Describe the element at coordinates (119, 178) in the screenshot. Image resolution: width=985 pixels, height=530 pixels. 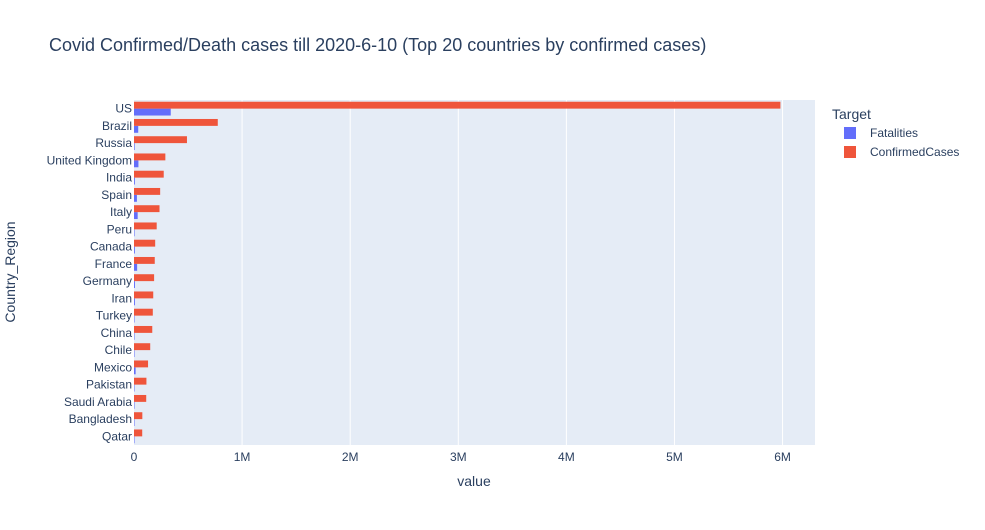
I see `y-tick-label: India` at that location.